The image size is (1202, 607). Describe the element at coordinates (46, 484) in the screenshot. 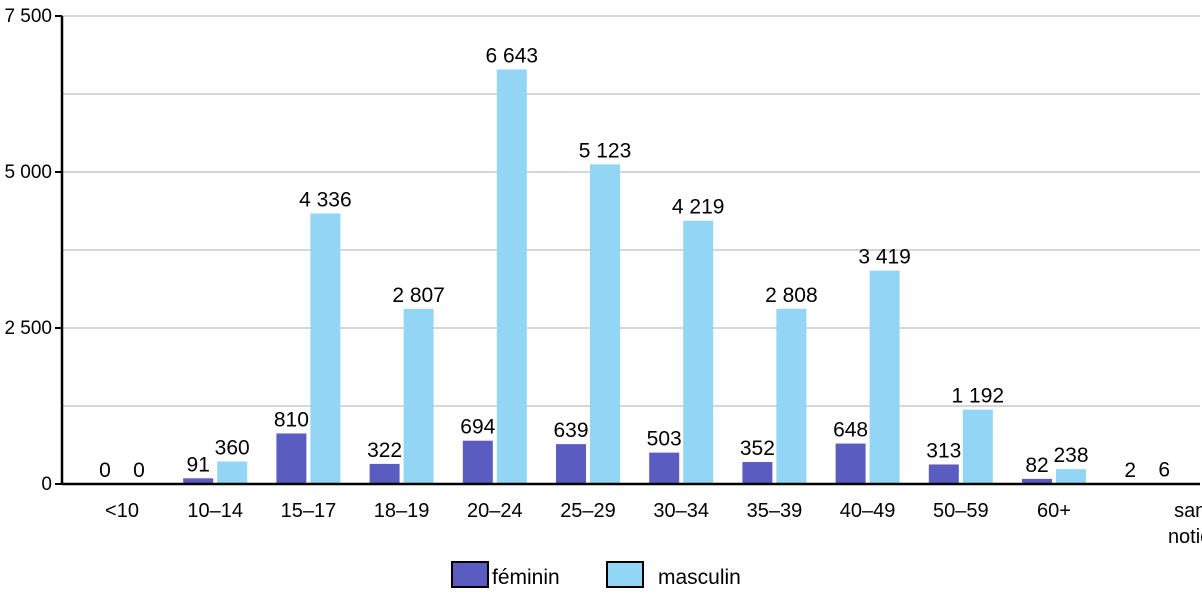

I see `y-tick-label: 0` at that location.